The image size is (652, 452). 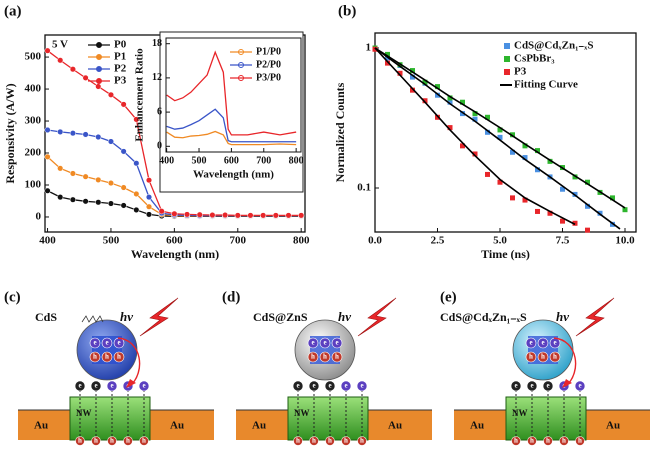 What do you see at coordinates (377, 317) in the screenshot?
I see `lightning` at bounding box center [377, 317].